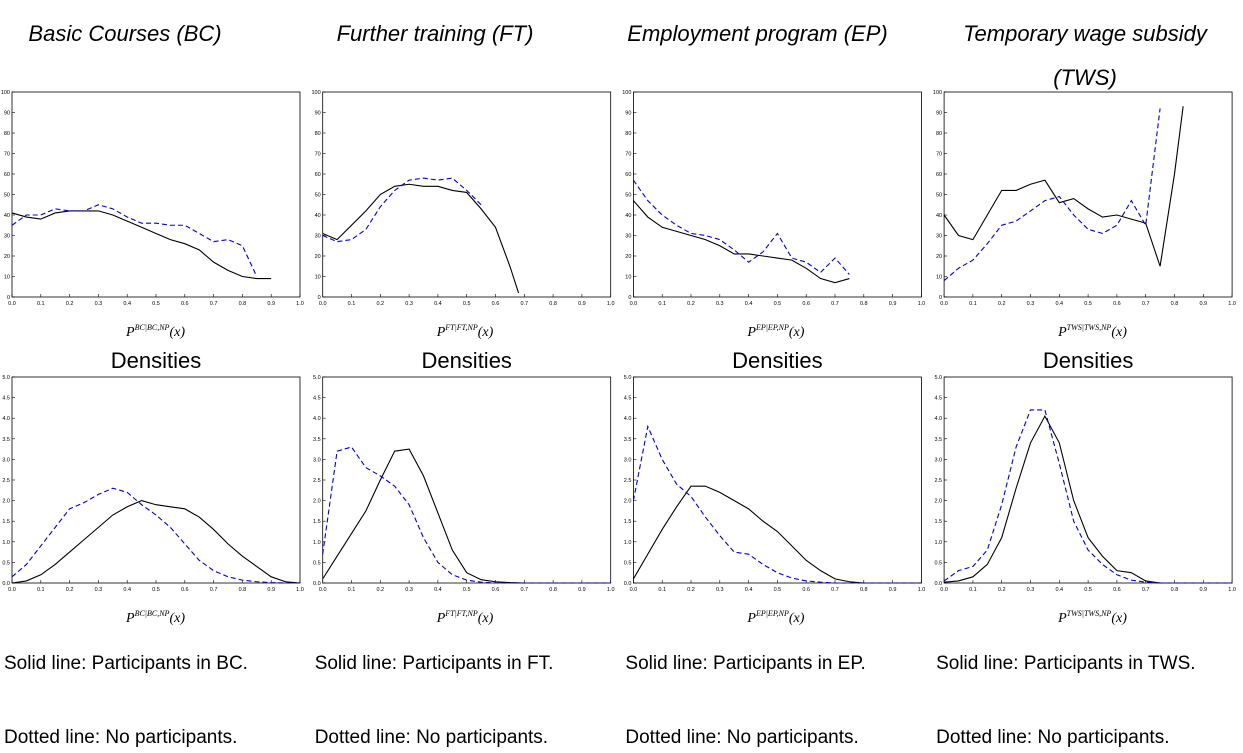 The width and height of the screenshot is (1243, 753). What do you see at coordinates (940, 298) in the screenshot?
I see `y-tick-label: 0` at bounding box center [940, 298].